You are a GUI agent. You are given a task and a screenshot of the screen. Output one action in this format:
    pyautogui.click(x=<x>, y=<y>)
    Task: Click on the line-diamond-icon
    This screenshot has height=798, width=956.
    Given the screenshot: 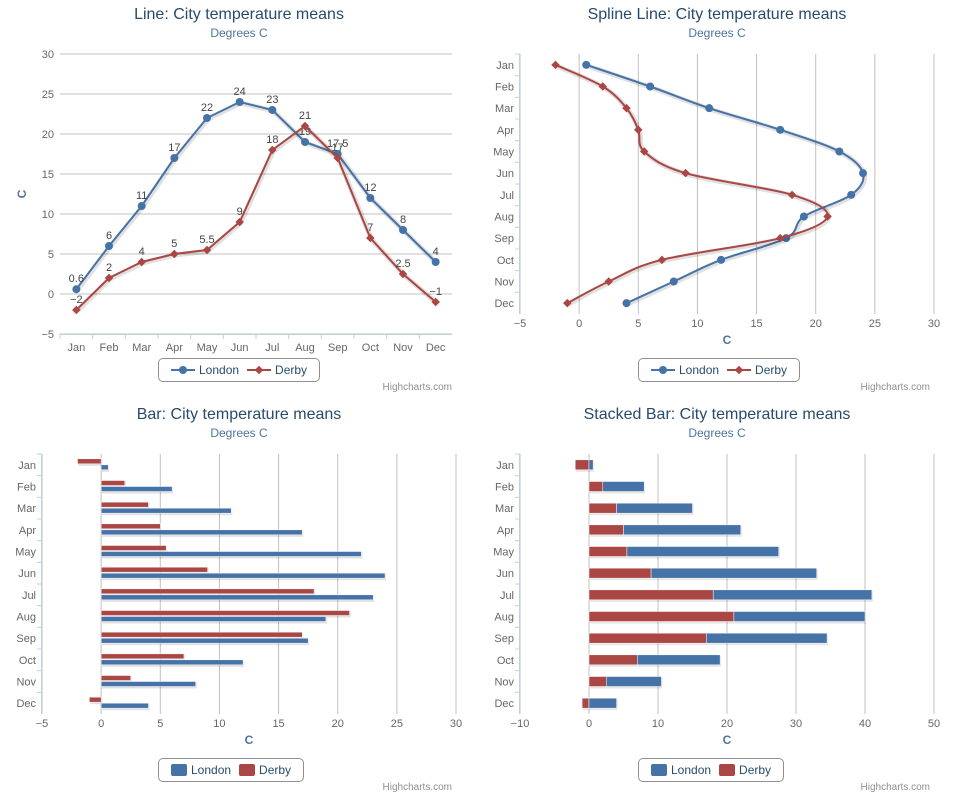 What is the action you would take?
    pyautogui.click(x=259, y=370)
    